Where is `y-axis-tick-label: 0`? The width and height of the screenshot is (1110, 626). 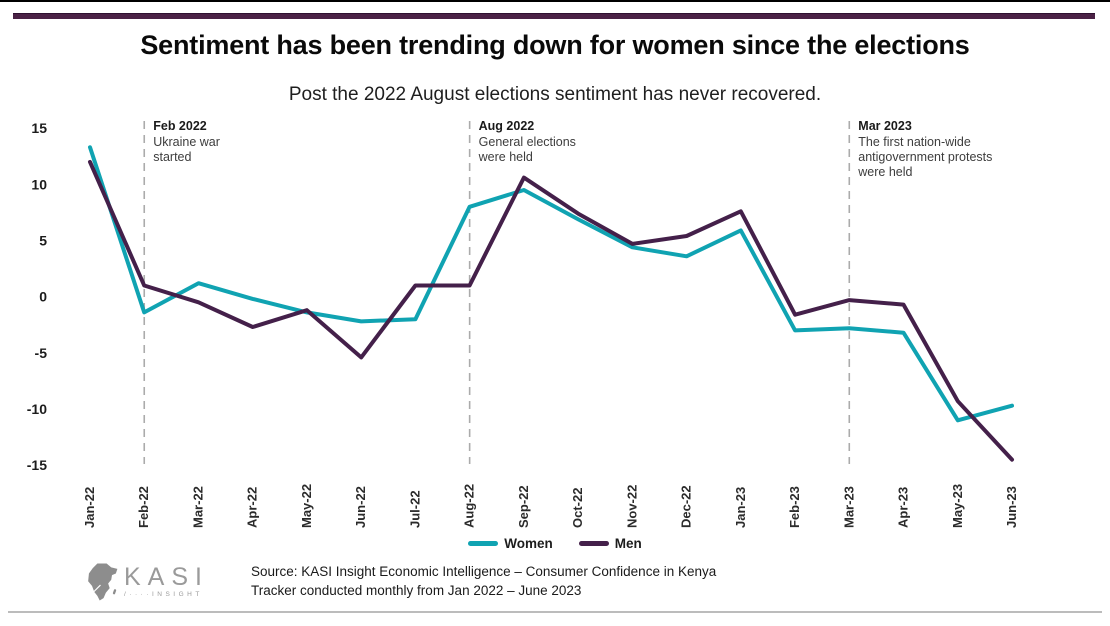 y-axis-tick-label: 0 is located at coordinates (43, 297).